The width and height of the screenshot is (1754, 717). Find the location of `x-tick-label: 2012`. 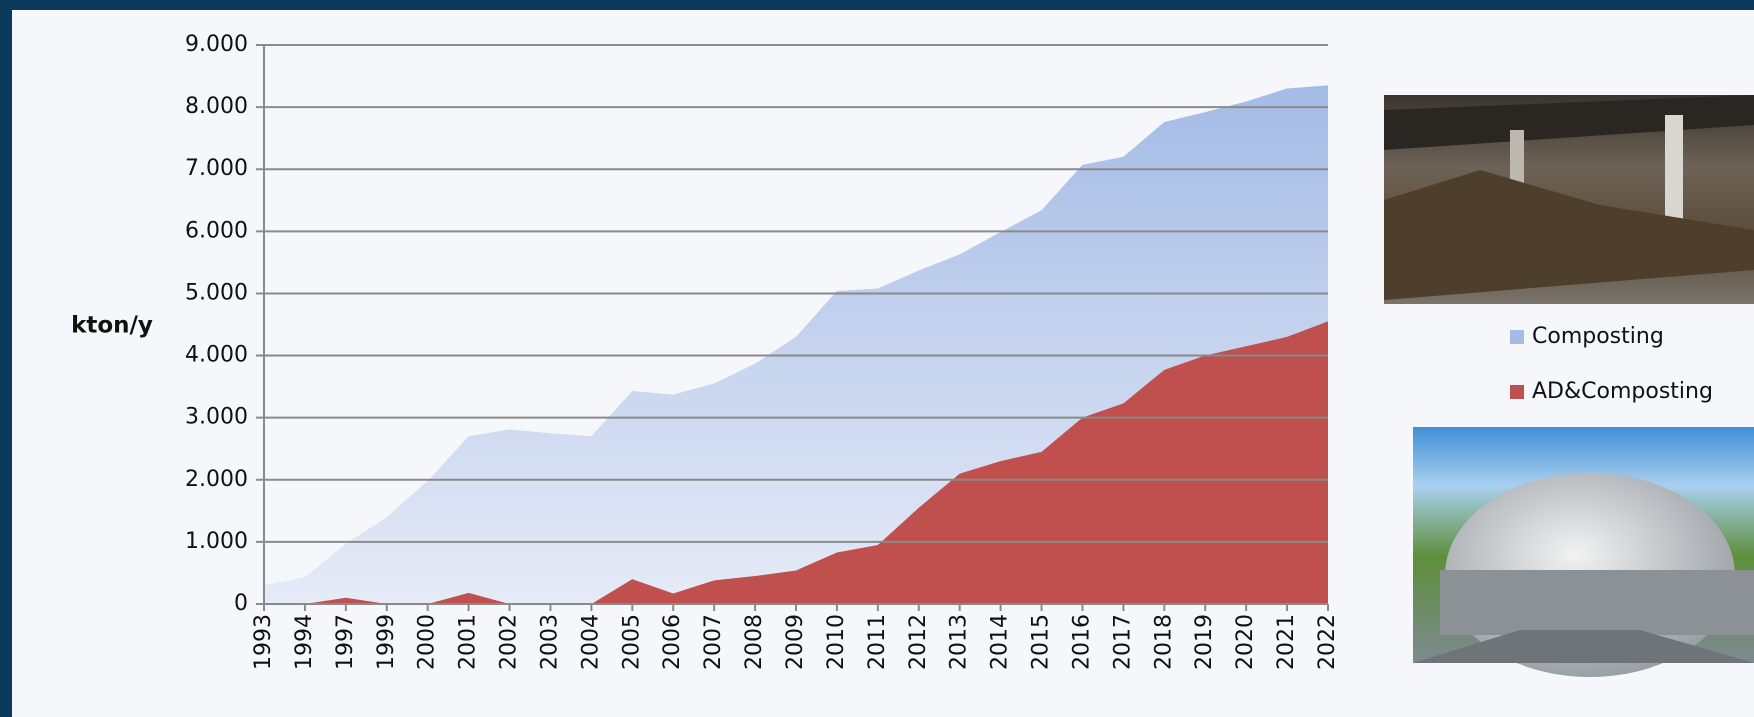

x-tick-label: 2012 is located at coordinates (918, 642).